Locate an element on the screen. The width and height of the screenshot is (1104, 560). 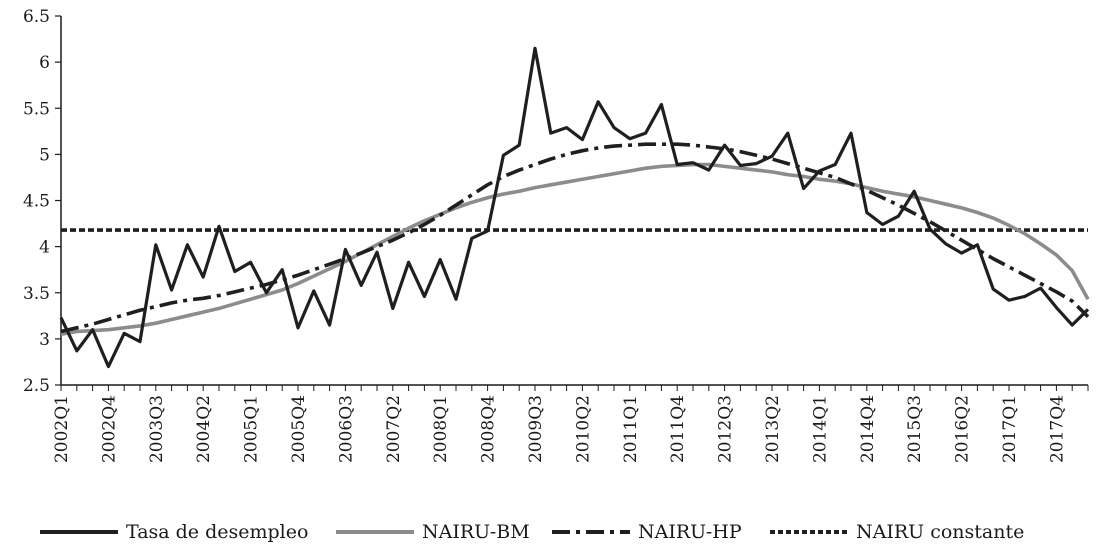
legend-item-tasa-de-desempleo: Tasa de desempleo is located at coordinates (174, 532).